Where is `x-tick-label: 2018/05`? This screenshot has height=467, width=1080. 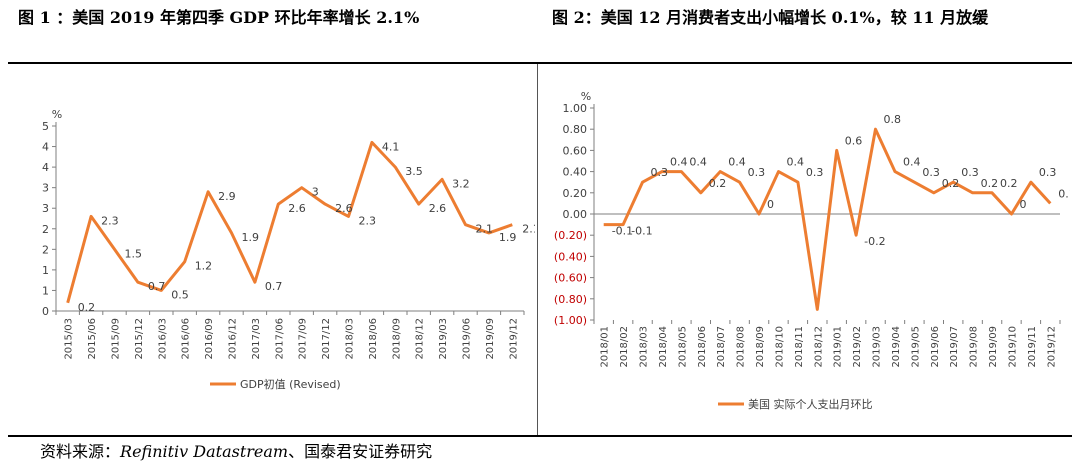 x-tick-label: 2018/05 is located at coordinates (682, 347).